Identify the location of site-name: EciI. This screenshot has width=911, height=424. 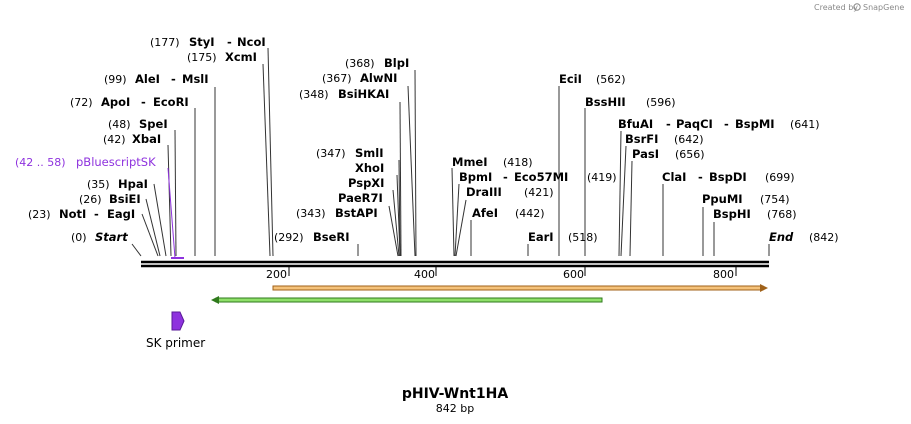
(570, 79).